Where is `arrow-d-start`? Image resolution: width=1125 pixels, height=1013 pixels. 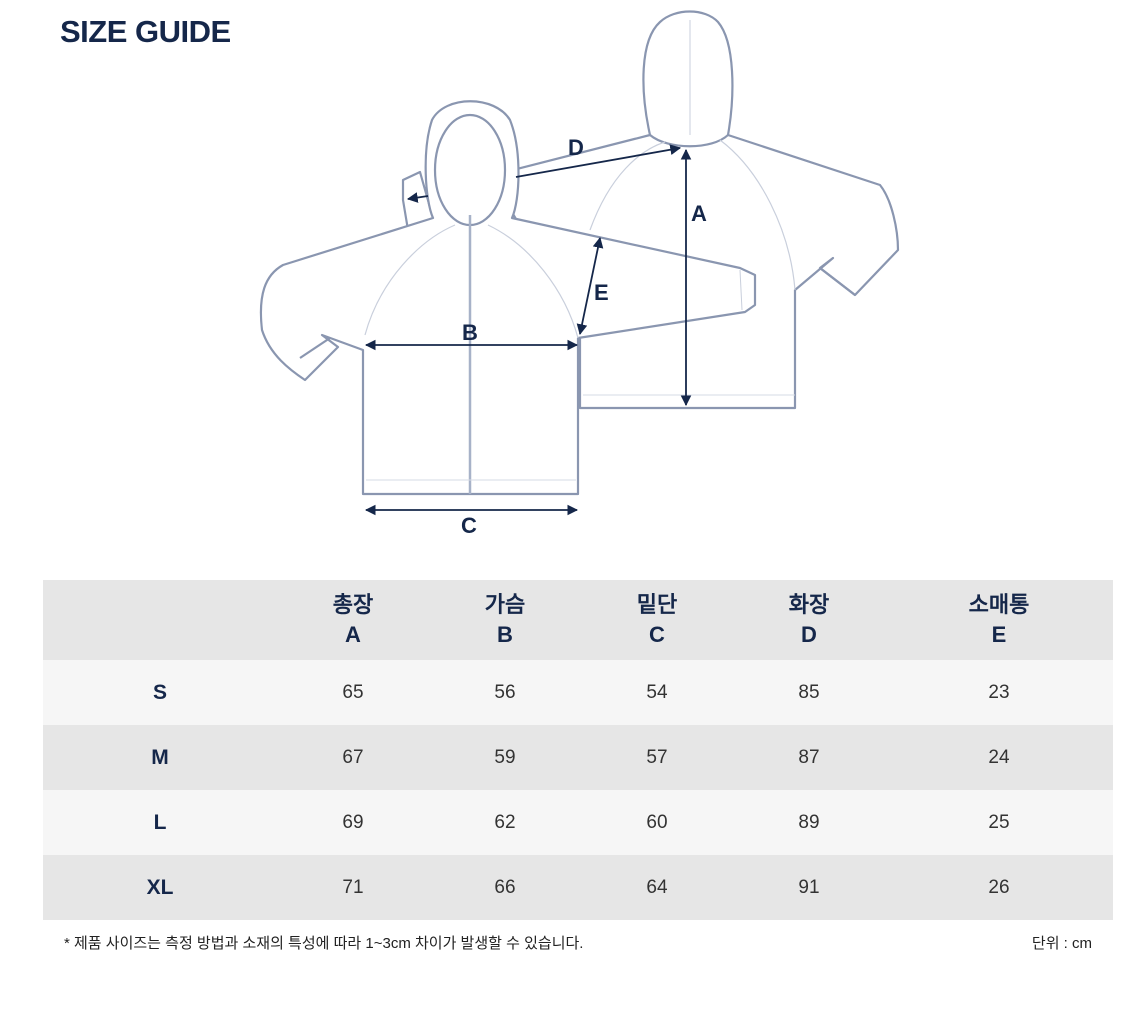
arrow-d-start is located at coordinates (417, 197).